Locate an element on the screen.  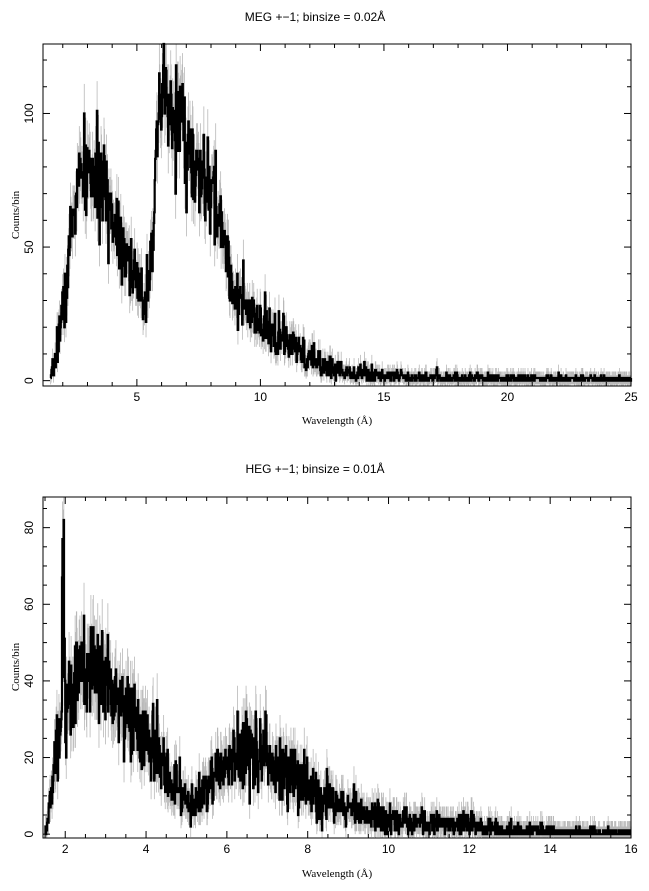
y-tick-label: 60 is located at coordinates (29, 604).